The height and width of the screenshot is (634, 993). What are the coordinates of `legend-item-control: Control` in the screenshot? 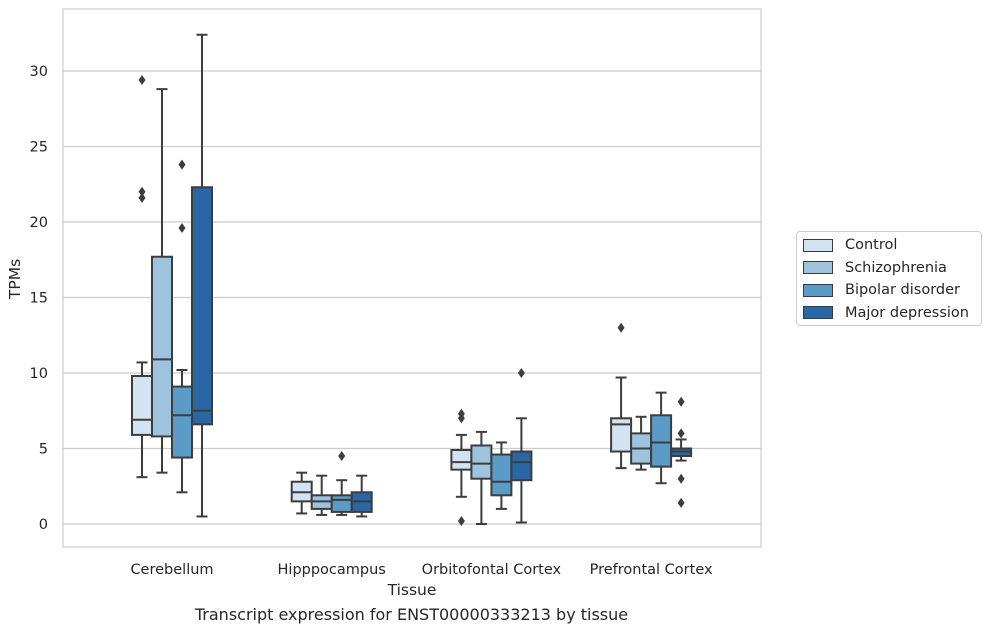 It's located at (850, 245).